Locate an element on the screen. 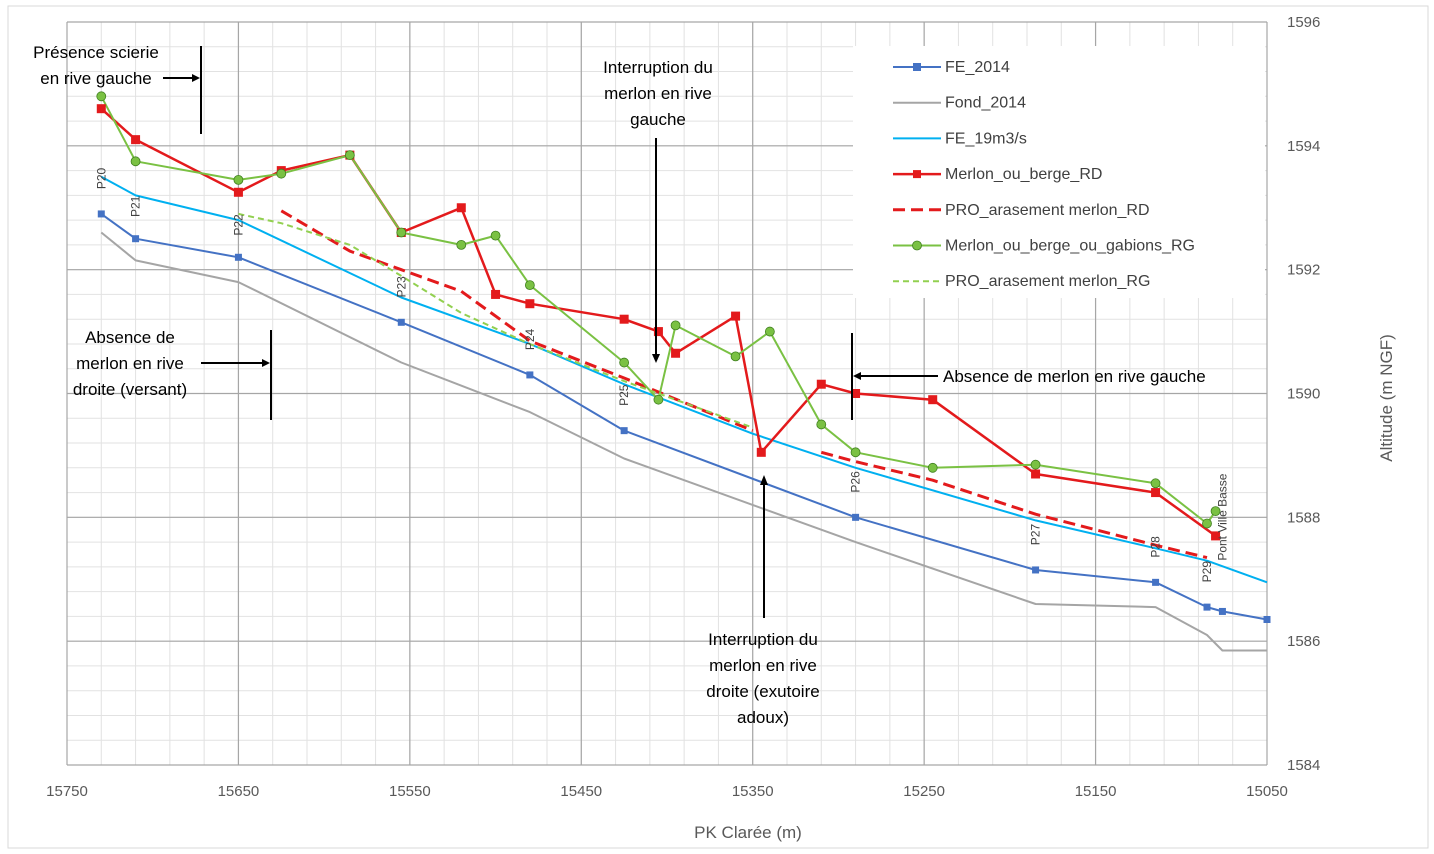 This screenshot has height=854, width=1434. annotation-absence-rd-line2: merlon en rive is located at coordinates (130, 363).